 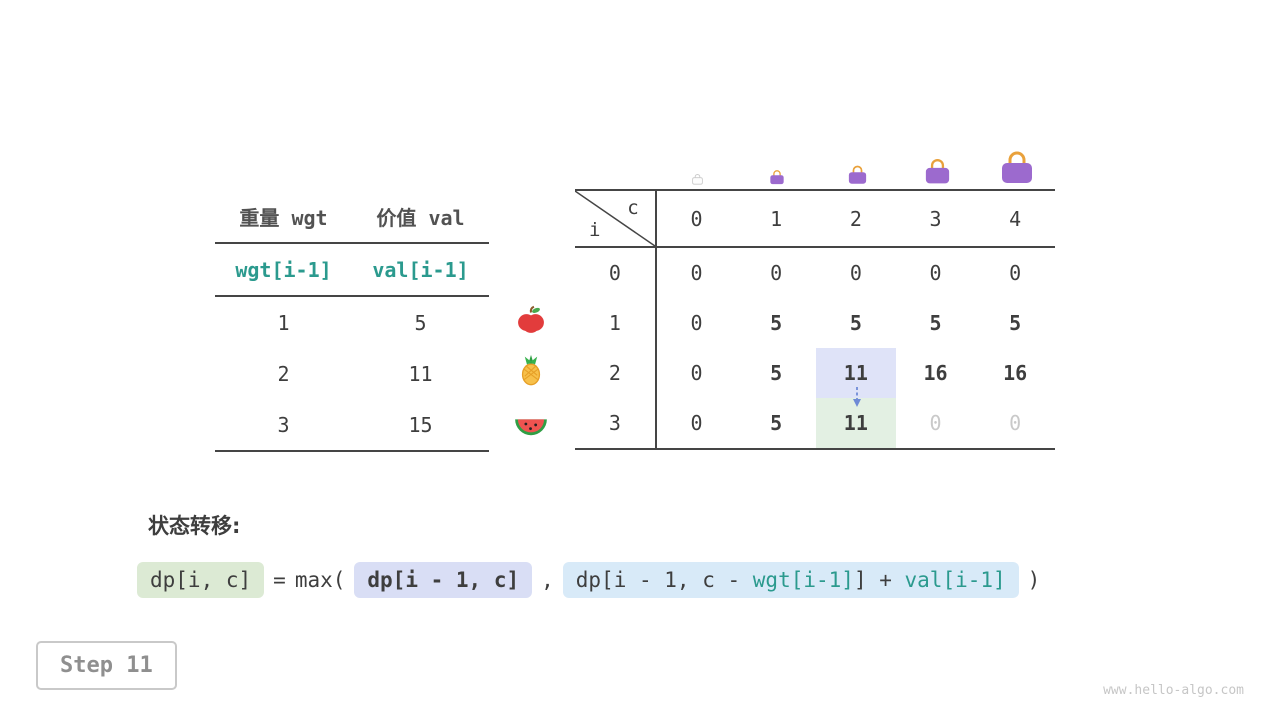 What do you see at coordinates (1173, 690) in the screenshot?
I see `watermark: www.hello-algo.com` at bounding box center [1173, 690].